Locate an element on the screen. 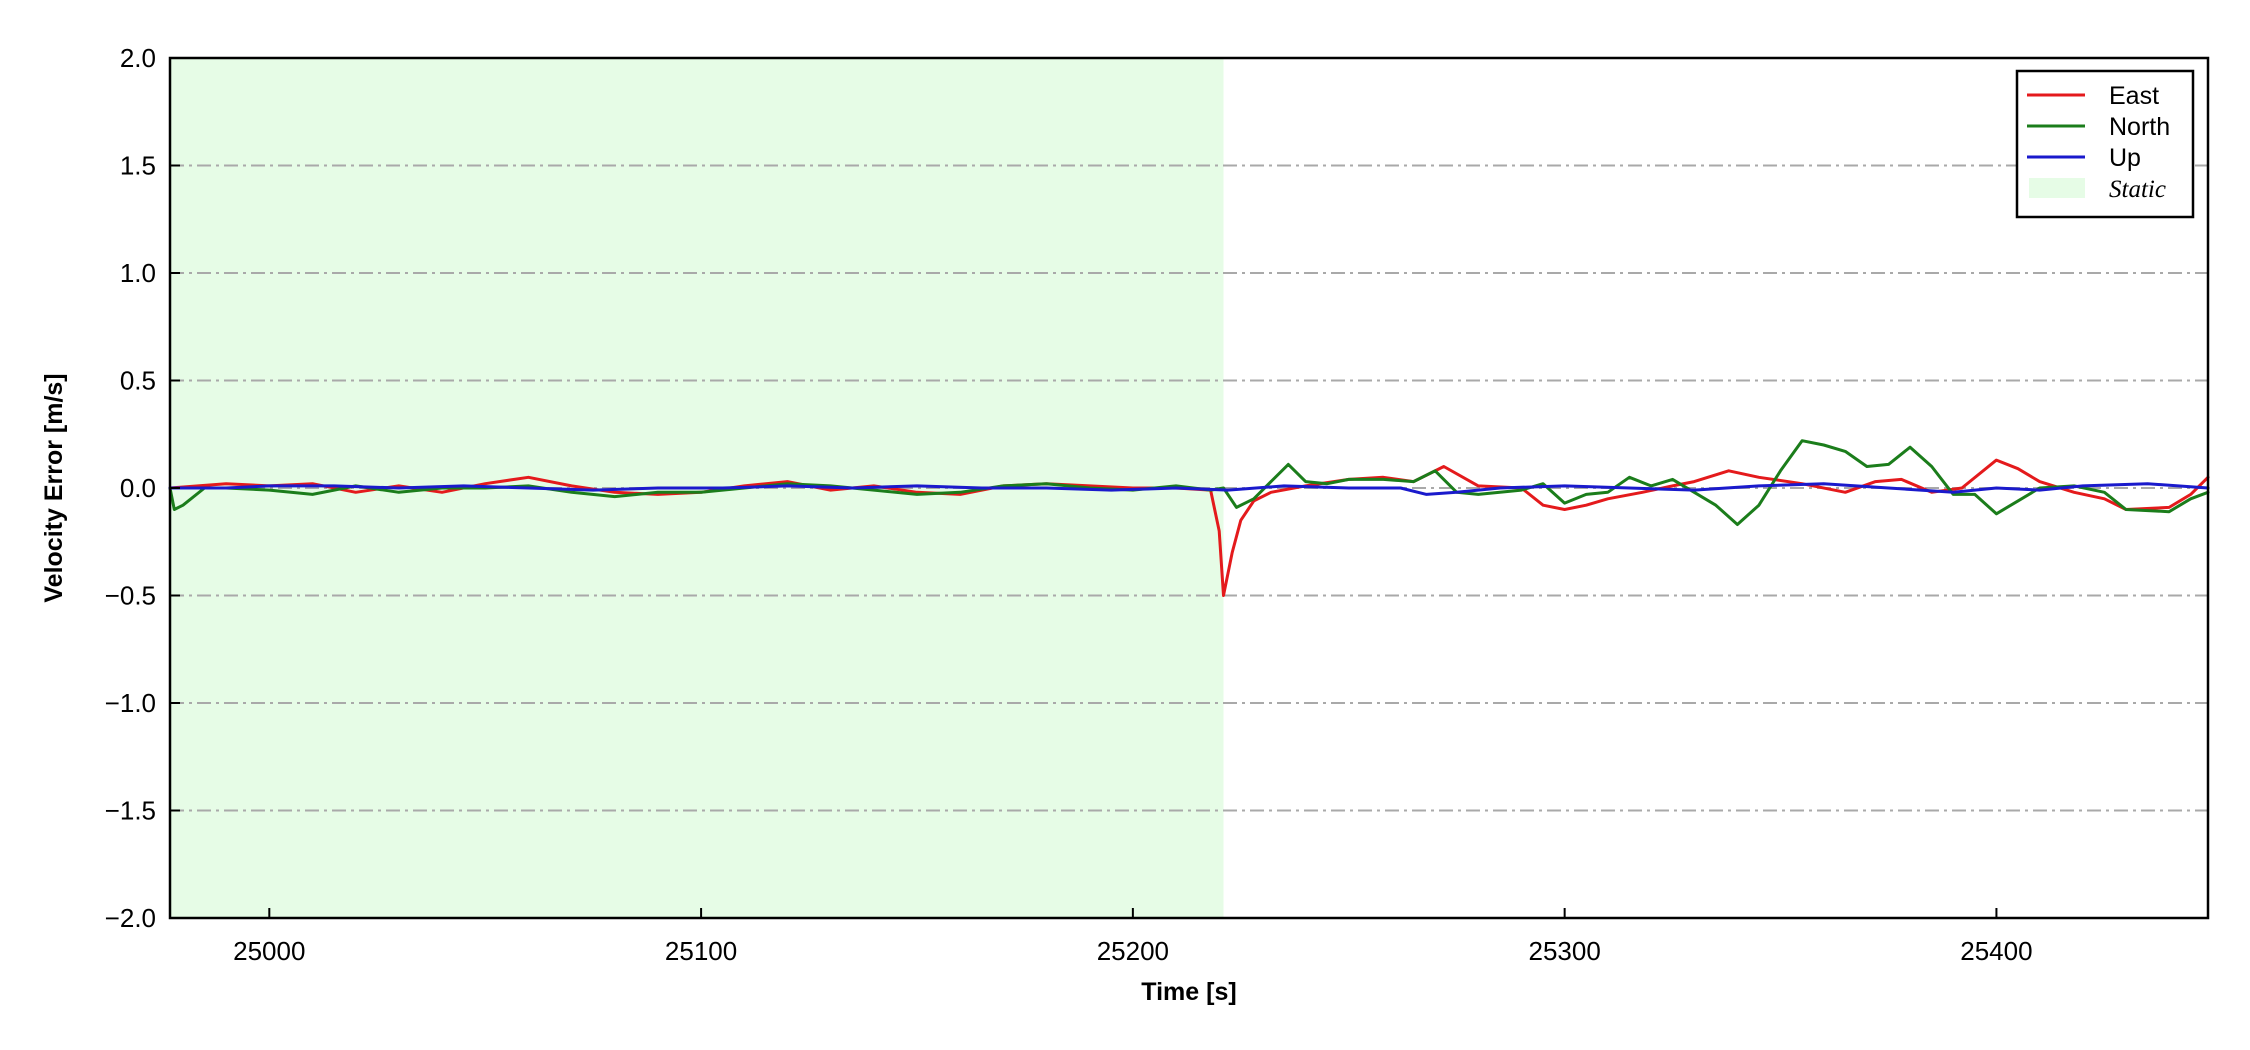 Image resolution: width=2250 pixels, height=1050 pixels. y-tick-label: 0.5 is located at coordinates (138, 381).